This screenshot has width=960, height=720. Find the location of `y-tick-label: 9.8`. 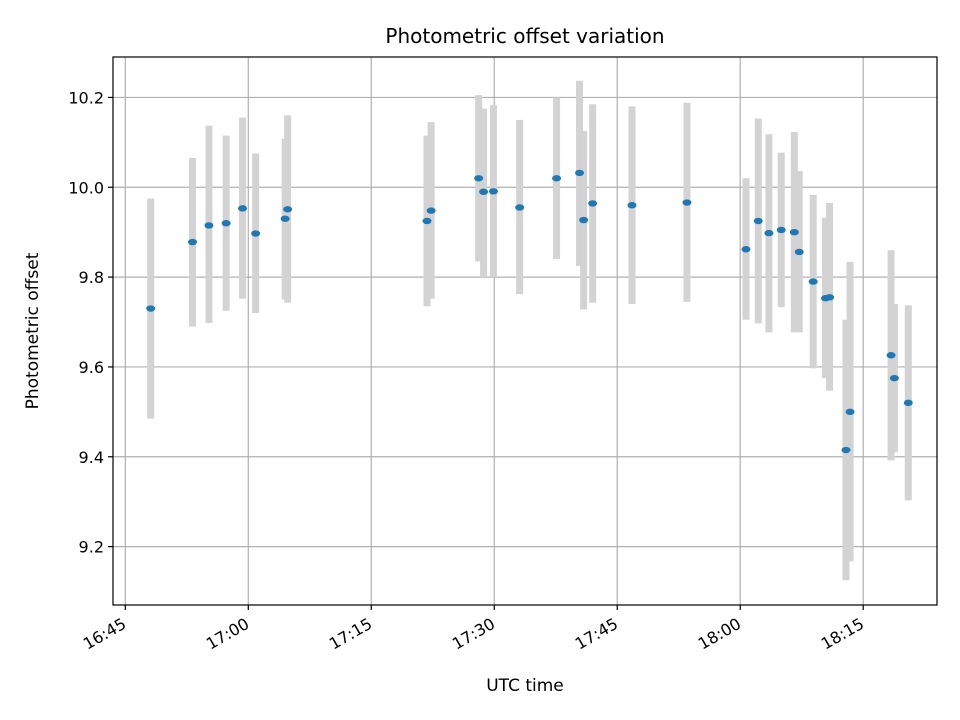

y-tick-label: 9.8 is located at coordinates (91, 277).